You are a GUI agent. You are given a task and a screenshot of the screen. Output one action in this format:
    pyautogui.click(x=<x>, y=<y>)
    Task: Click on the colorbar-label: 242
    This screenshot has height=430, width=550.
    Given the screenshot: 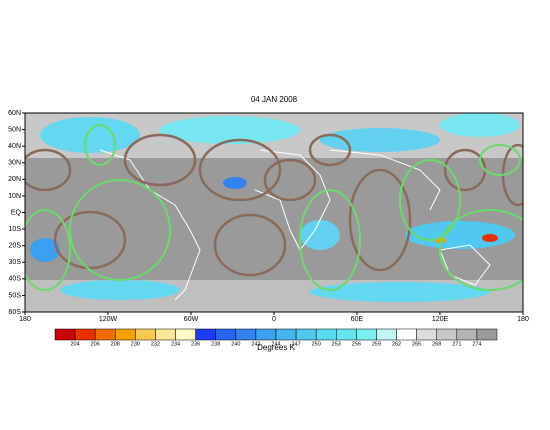 What is the action you would take?
    pyautogui.click(x=255, y=344)
    